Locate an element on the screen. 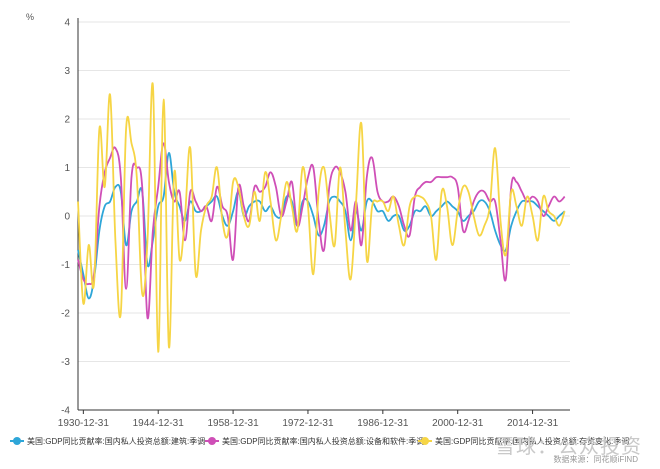  watermark: 雪球：公众投资 is located at coordinates (568, 446).